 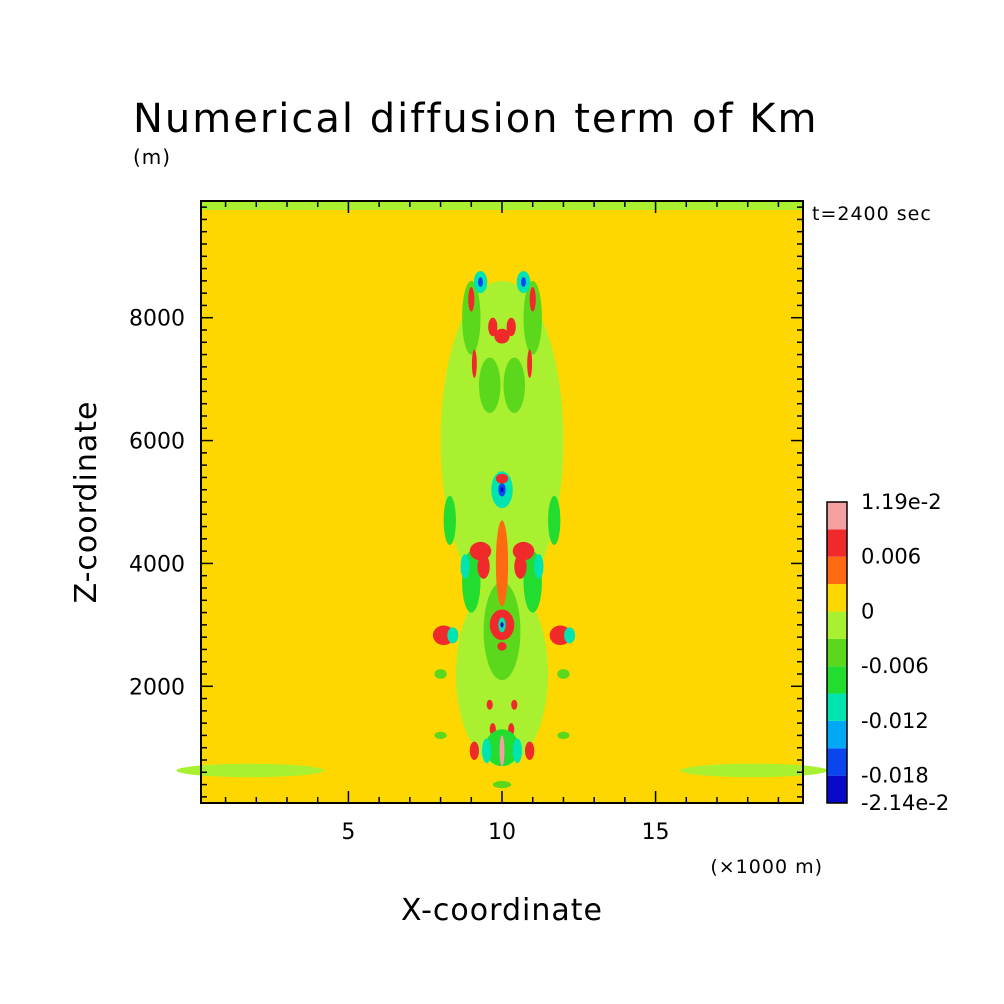 What do you see at coordinates (766, 867) in the screenshot?
I see `x-unit-label: (×1000 m)` at bounding box center [766, 867].